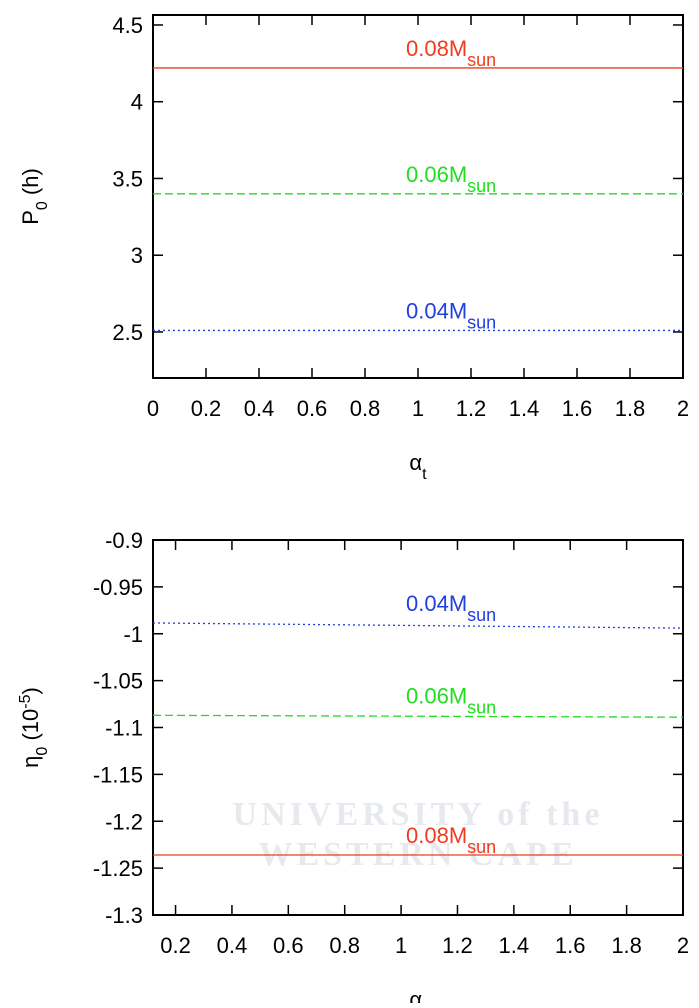 Image resolution: width=699 pixels, height=1008 pixels. Describe the element at coordinates (118, 681) in the screenshot. I see `y-tick-label: -1.05` at that location.